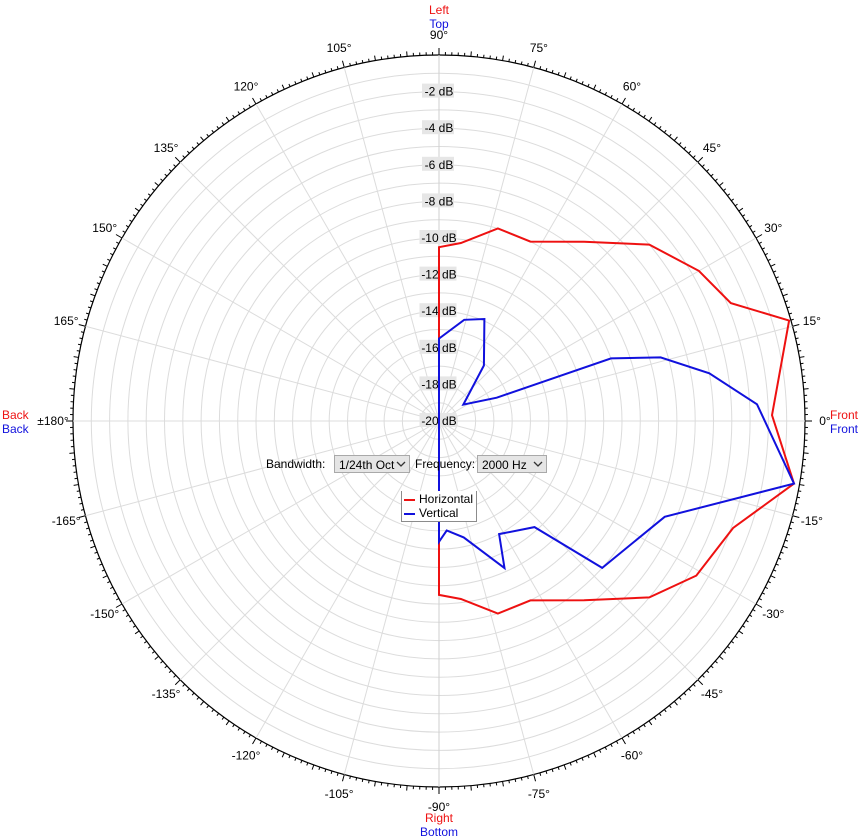  What do you see at coordinates (438, 238) in the screenshot?
I see `radial-label: -10 dB` at bounding box center [438, 238].